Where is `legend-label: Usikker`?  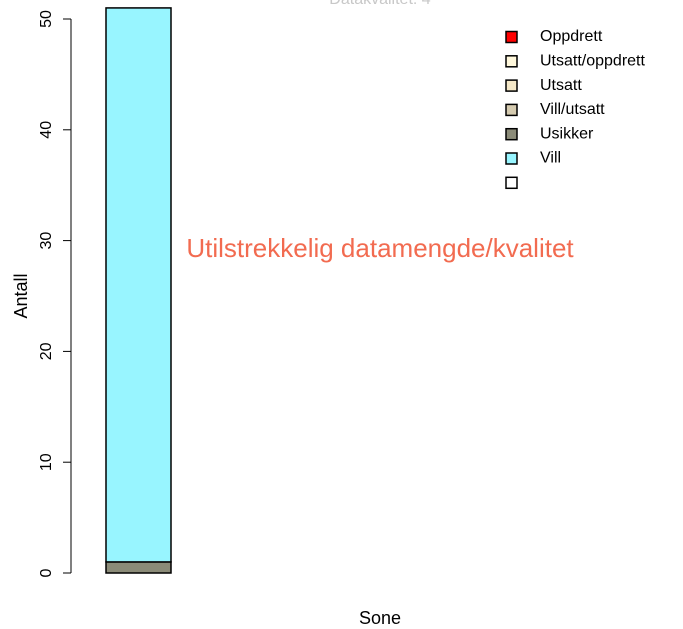 legend-label: Usikker is located at coordinates (567, 133).